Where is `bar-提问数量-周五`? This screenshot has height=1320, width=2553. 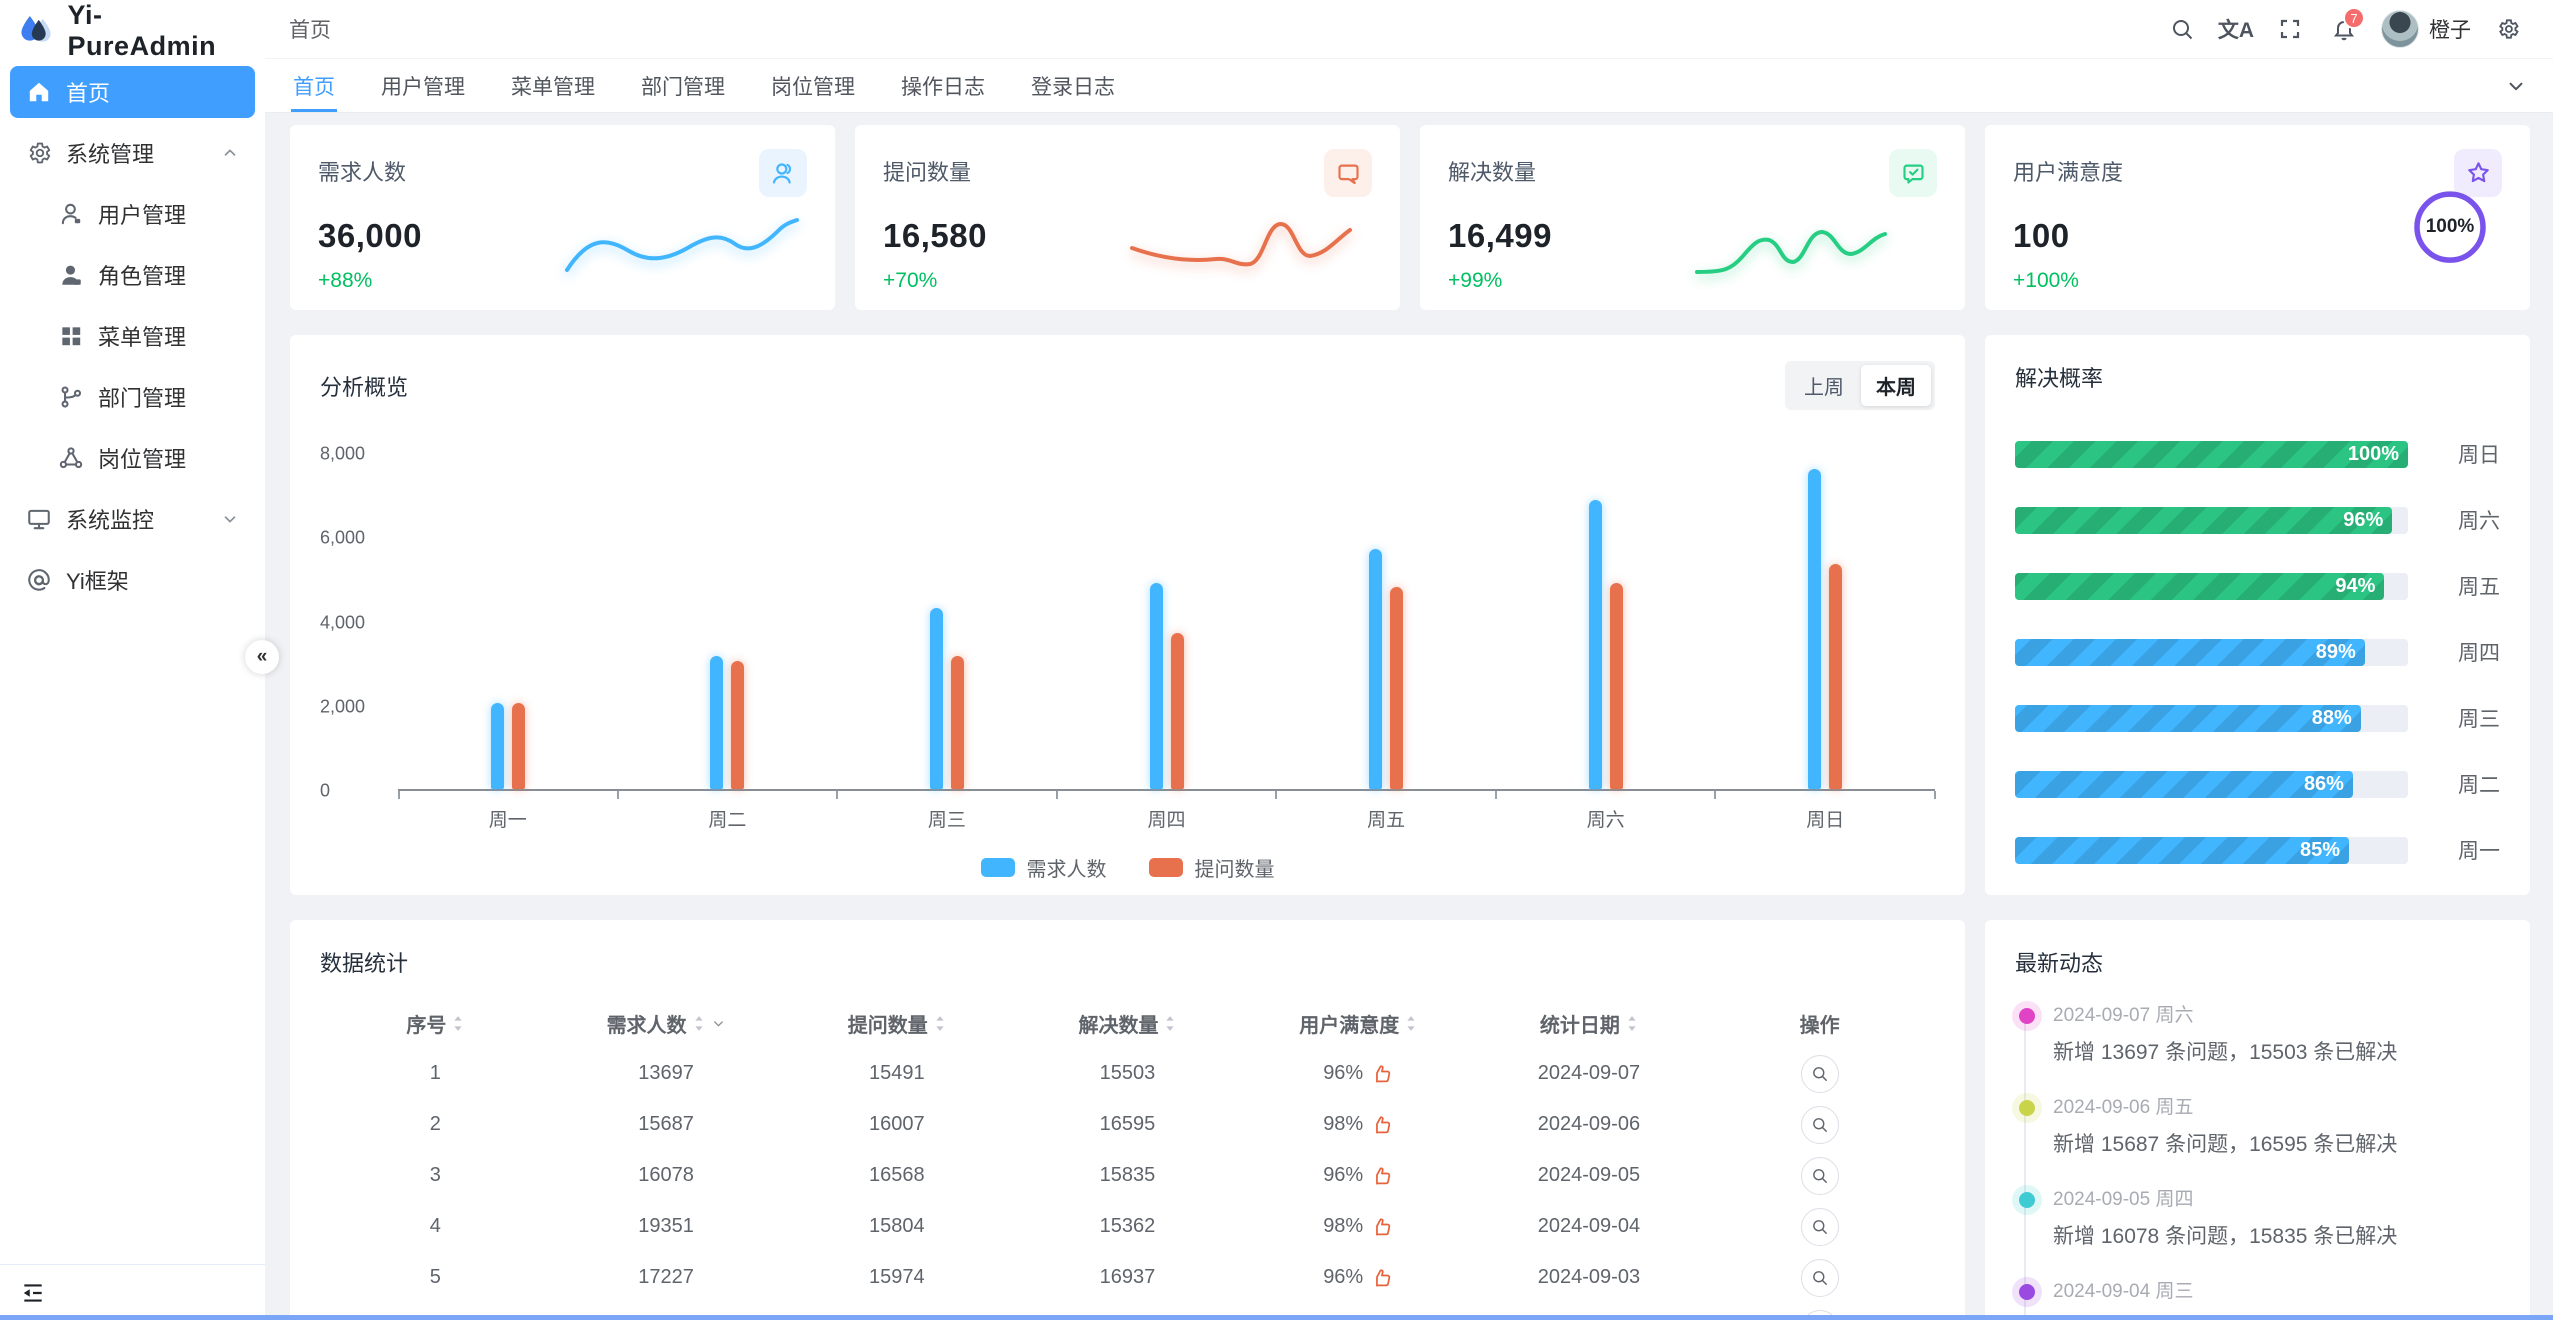 bar-提问数量-周五 is located at coordinates (1397, 688).